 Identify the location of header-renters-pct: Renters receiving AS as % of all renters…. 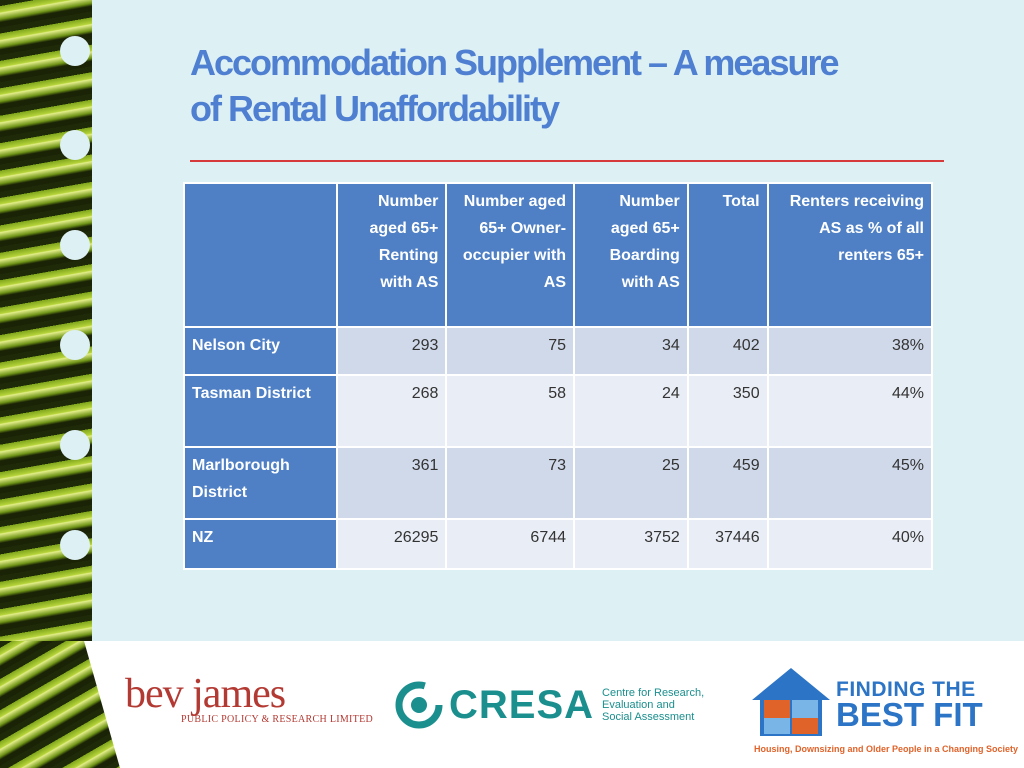
(850, 255).